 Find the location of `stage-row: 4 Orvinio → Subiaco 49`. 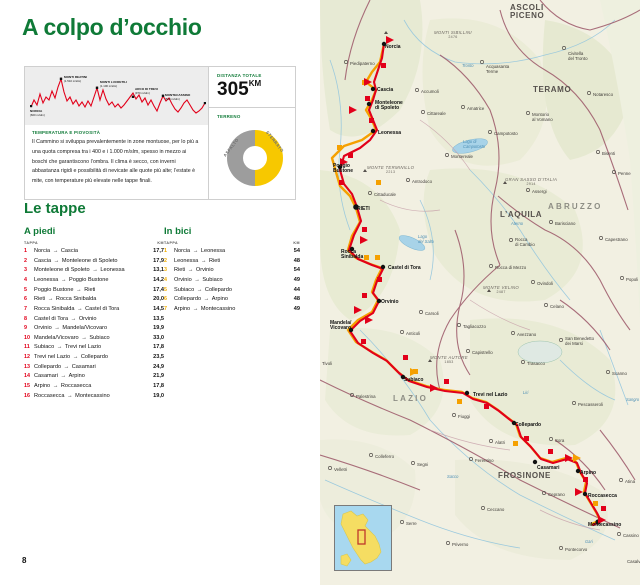

stage-row: 4 Orvinio → Subiaco 49 is located at coordinates (232, 281).